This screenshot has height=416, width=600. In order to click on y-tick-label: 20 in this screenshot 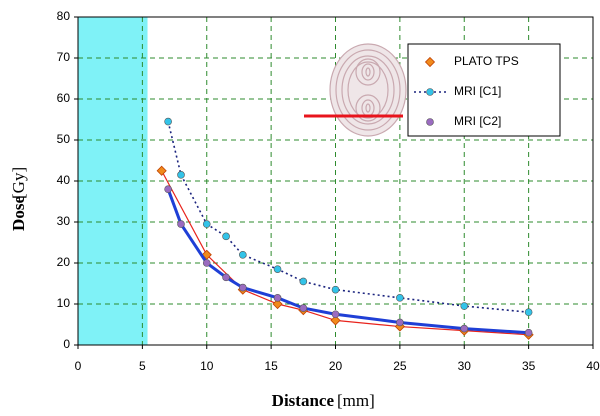, I will do `click(64, 262)`.